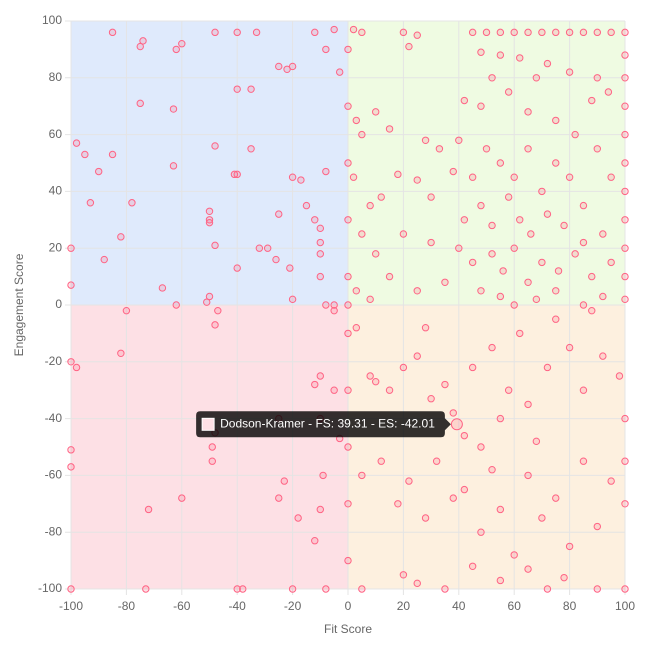 Image resolution: width=660 pixels, height=651 pixels. What do you see at coordinates (293, 606) in the screenshot?
I see `x-tick-label: -20` at bounding box center [293, 606].